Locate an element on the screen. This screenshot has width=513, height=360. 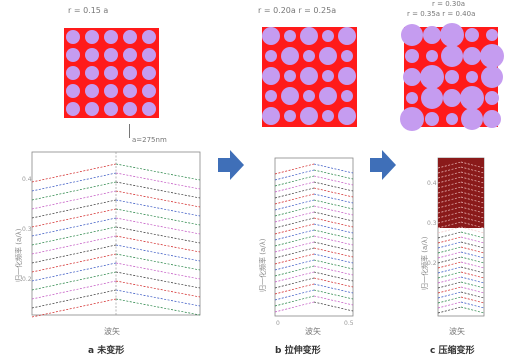
panel-c-x-label: 波矢 is located at coordinates (457, 331).